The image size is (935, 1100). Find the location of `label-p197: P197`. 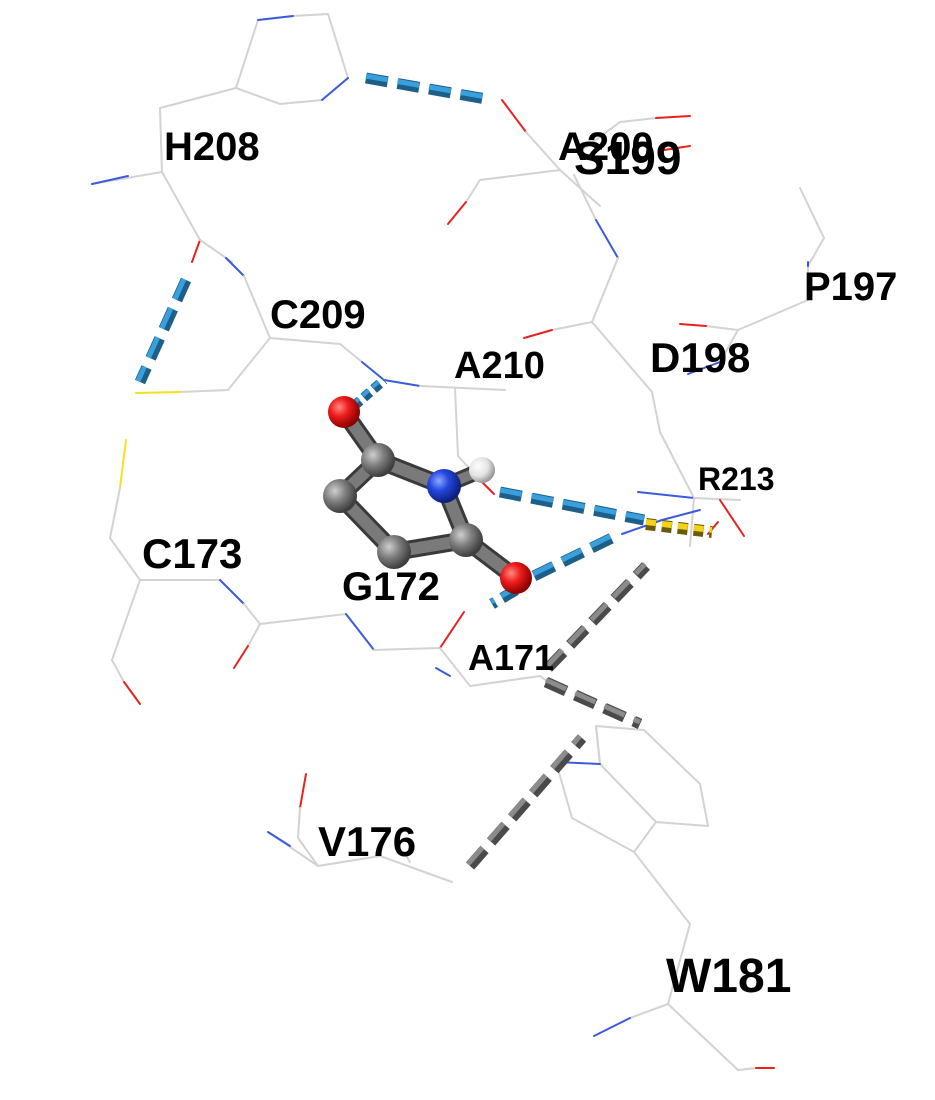

label-p197: P197 is located at coordinates (850, 287).